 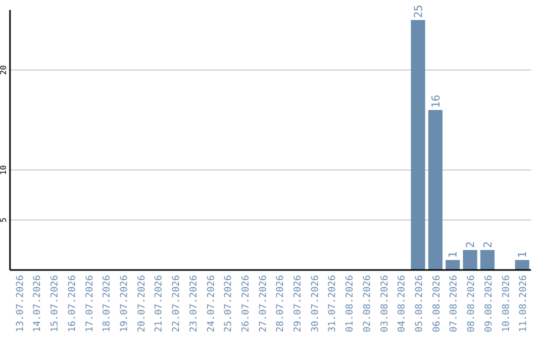 I want to click on x-tick-label: 01.08.2026, so click(x=350, y=303).